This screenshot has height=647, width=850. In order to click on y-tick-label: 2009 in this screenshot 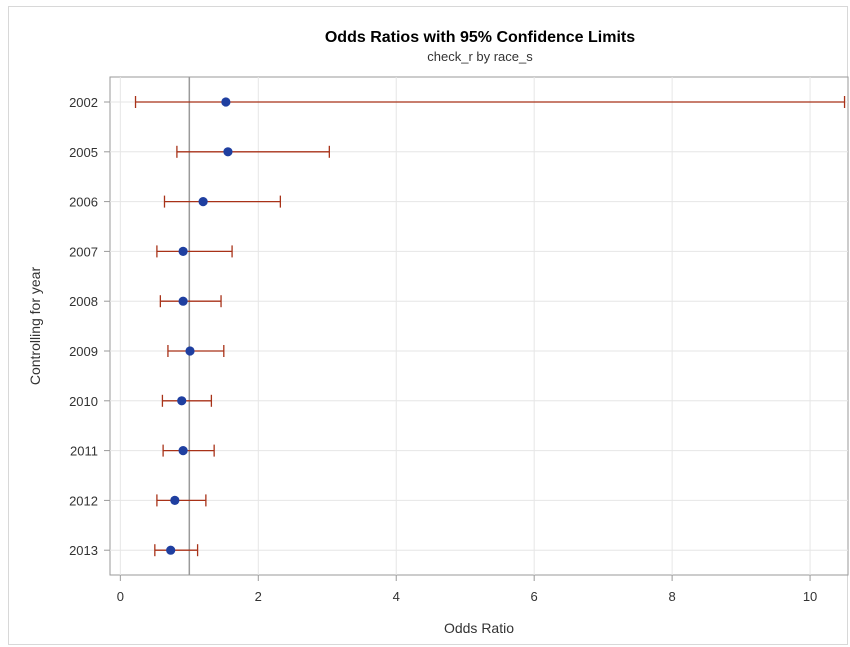, I will do `click(83, 351)`.